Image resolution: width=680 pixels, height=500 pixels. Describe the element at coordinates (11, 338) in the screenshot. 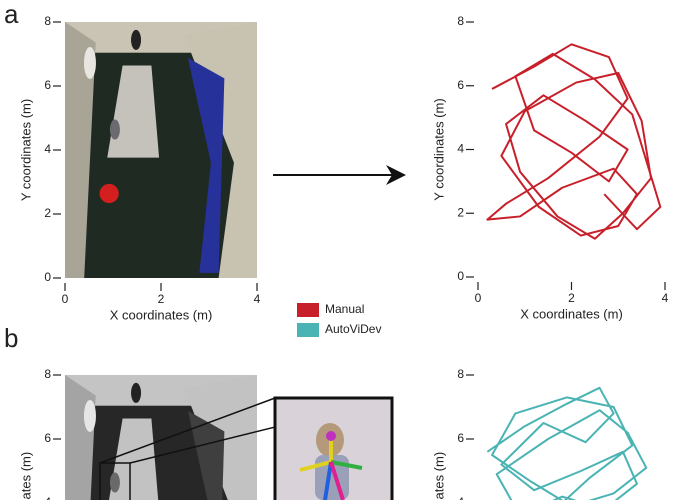

I see `panel-letter: b` at that location.